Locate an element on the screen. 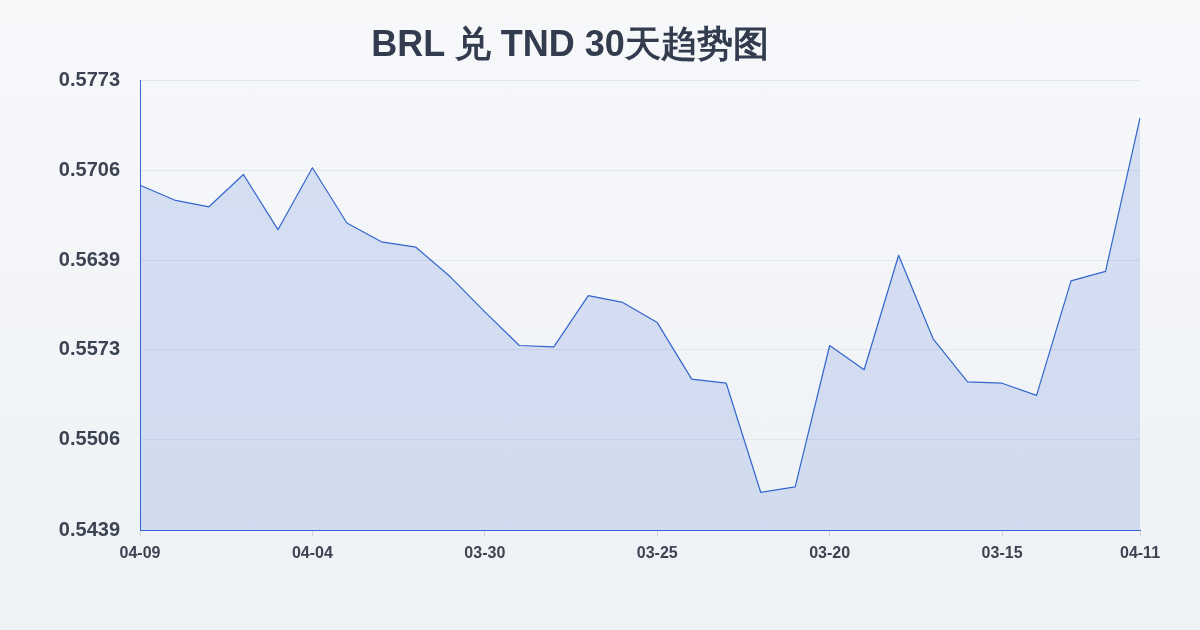  x-tick-label: 03-30 is located at coordinates (485, 553).